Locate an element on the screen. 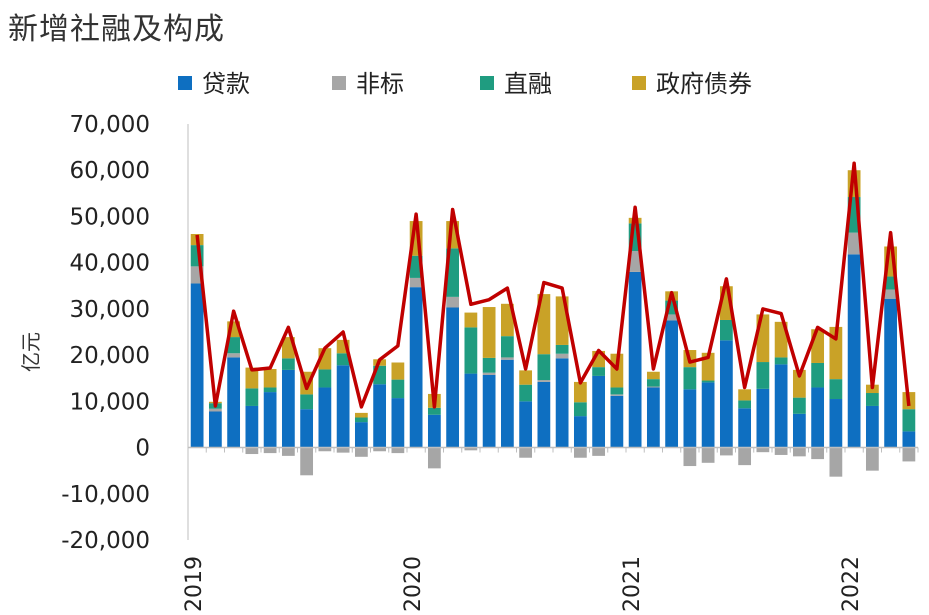 This screenshot has width=929, height=615. legend-item: 政府债券 is located at coordinates (692, 84).